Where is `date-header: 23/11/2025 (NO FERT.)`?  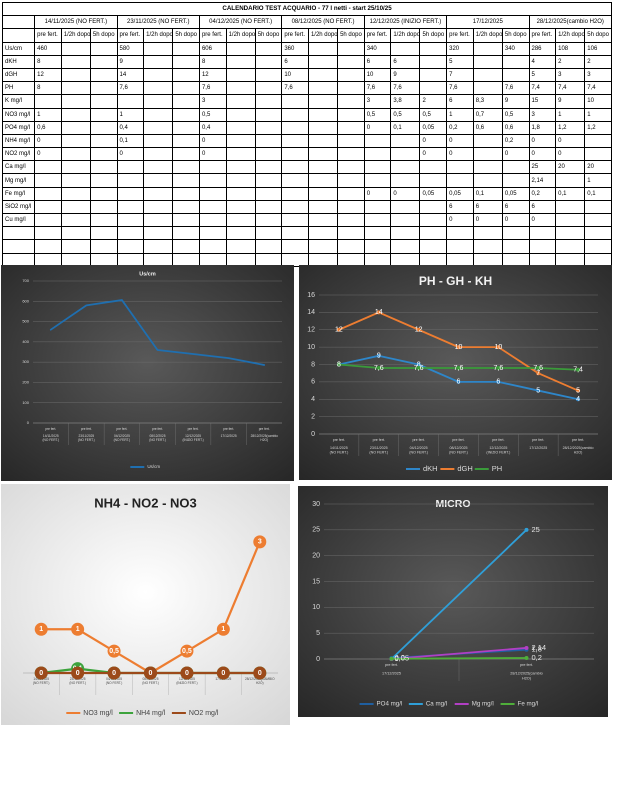
date-header: 23/11/2025 (NO FERT.) is located at coordinates (158, 22).